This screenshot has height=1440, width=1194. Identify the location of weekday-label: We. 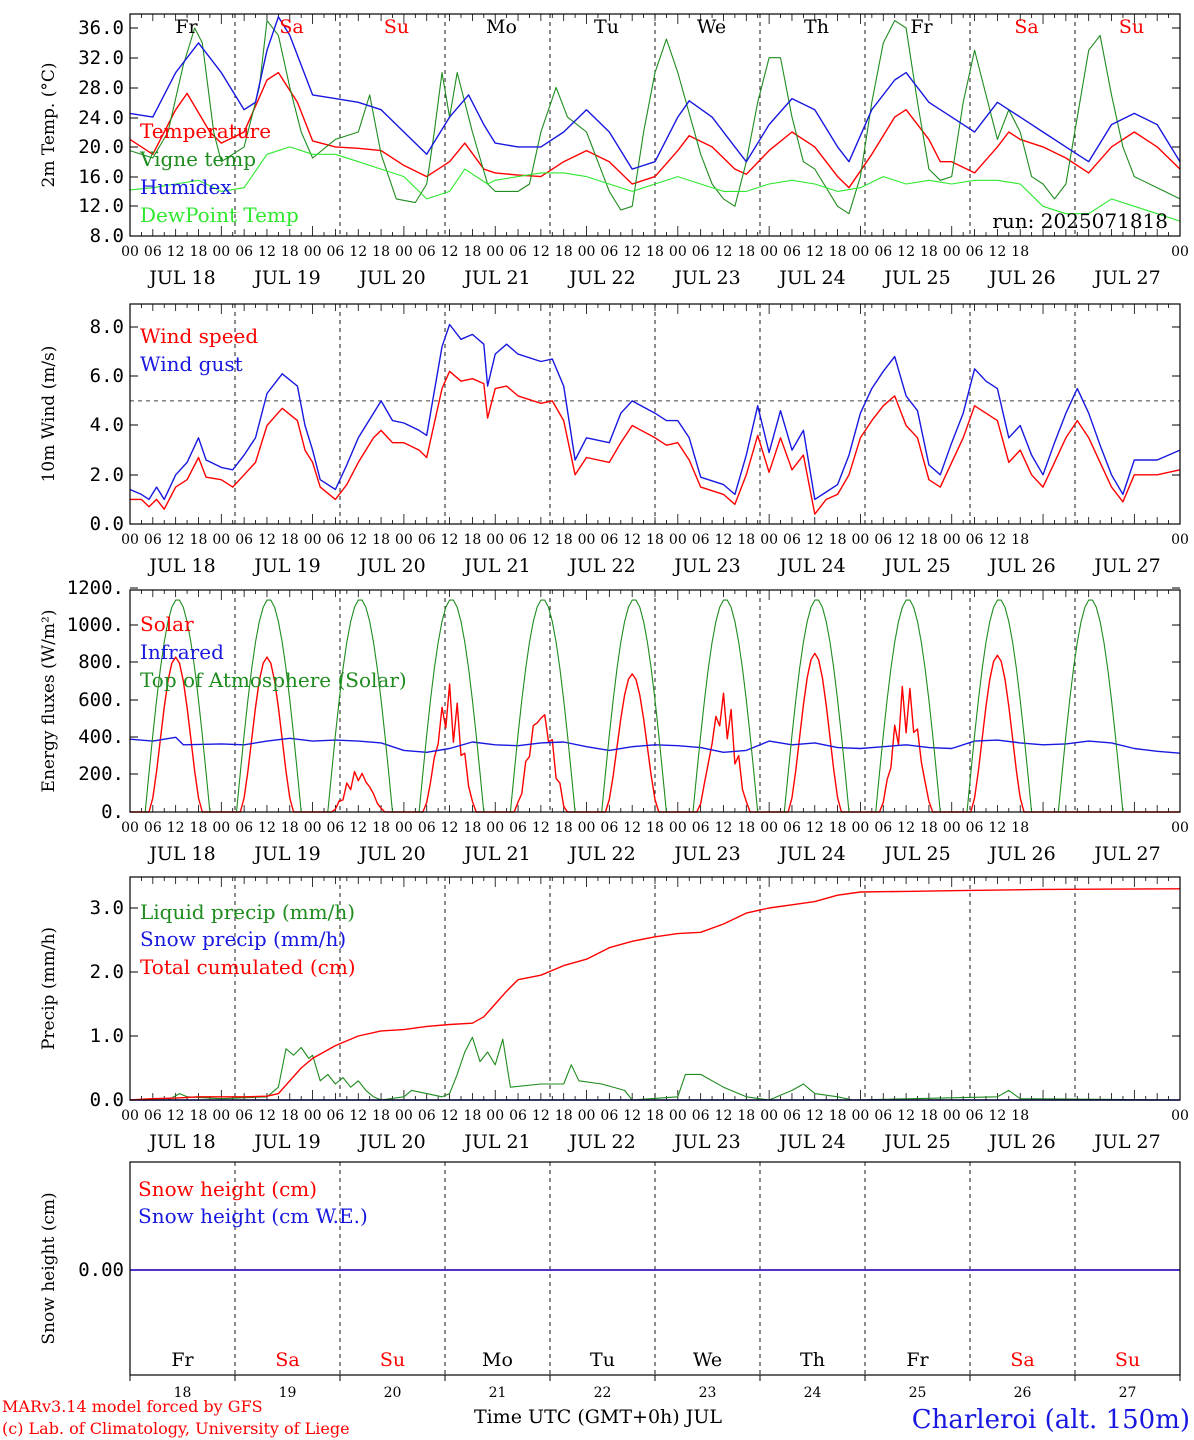
(707, 1360).